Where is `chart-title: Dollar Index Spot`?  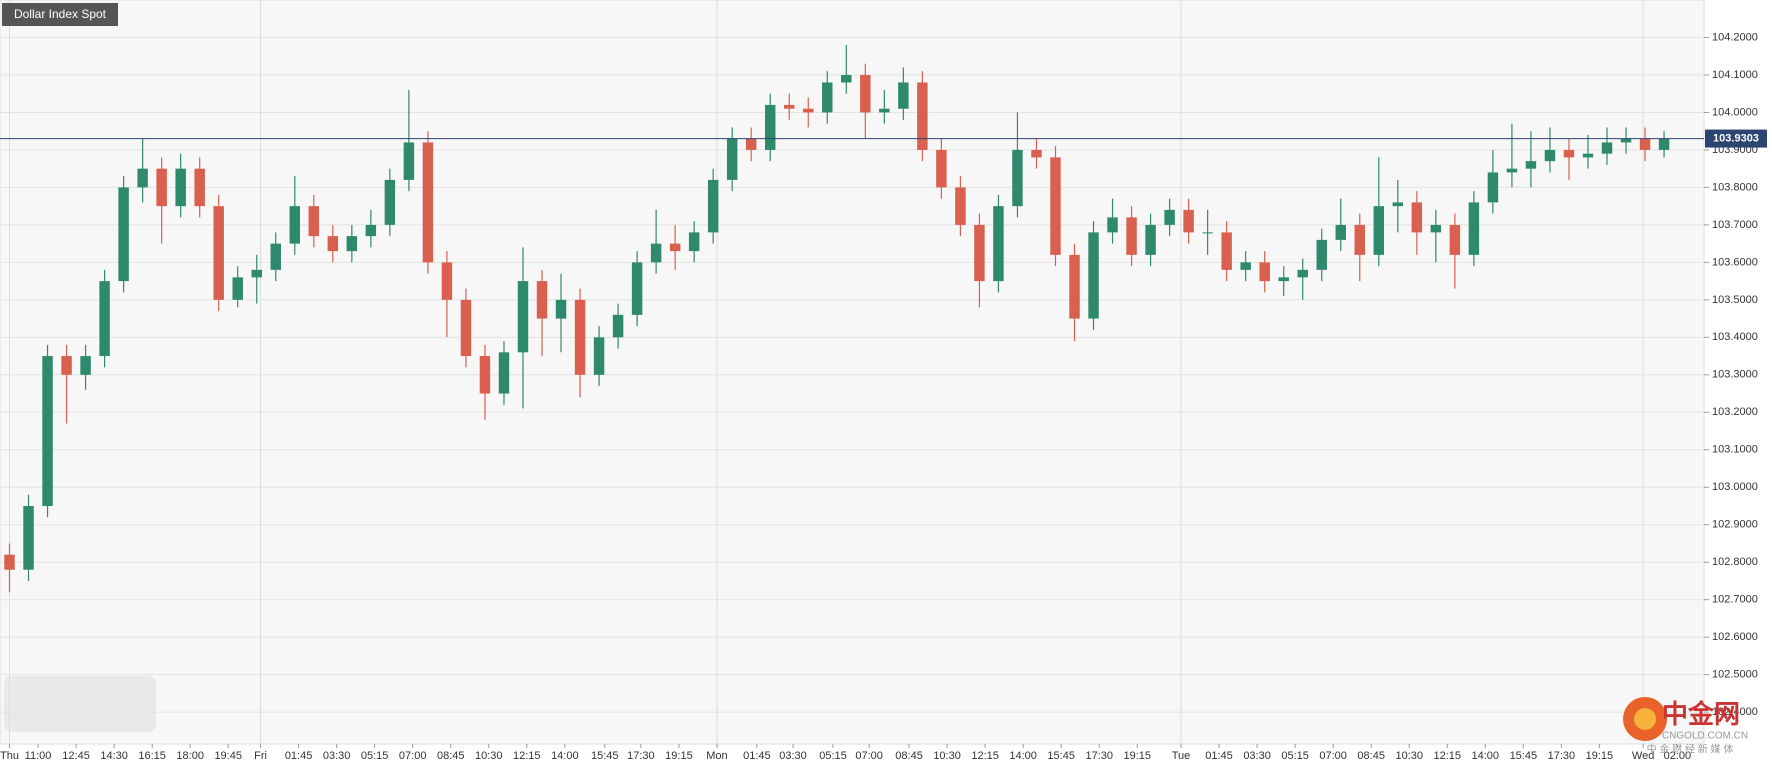
chart-title: Dollar Index Spot is located at coordinates (60, 14).